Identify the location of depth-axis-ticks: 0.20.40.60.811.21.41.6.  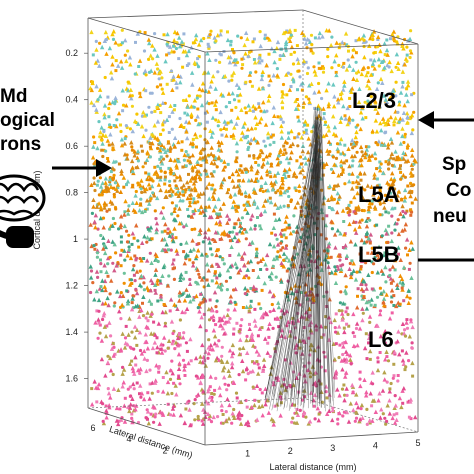
(76, 216).